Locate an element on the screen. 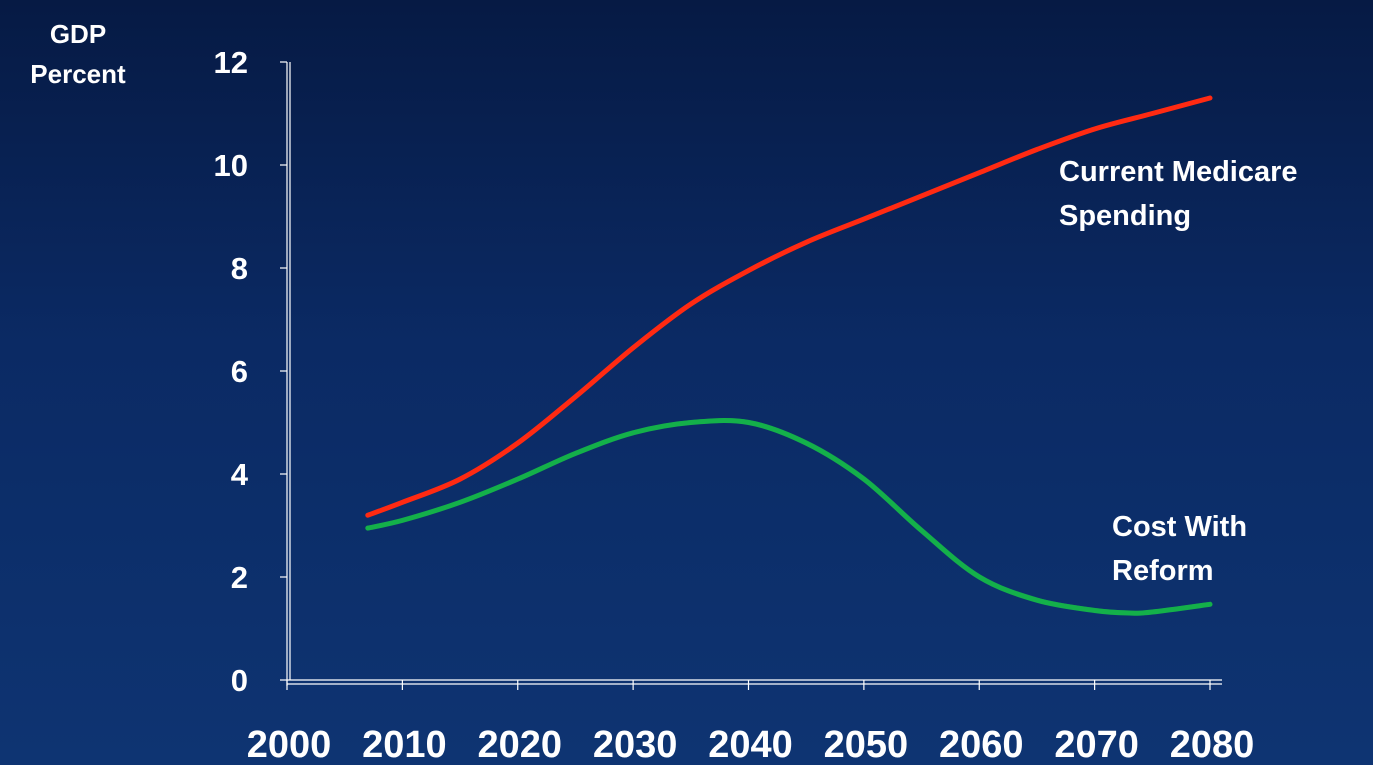  x-tick-label-2040: 2040 is located at coordinates (750, 744).